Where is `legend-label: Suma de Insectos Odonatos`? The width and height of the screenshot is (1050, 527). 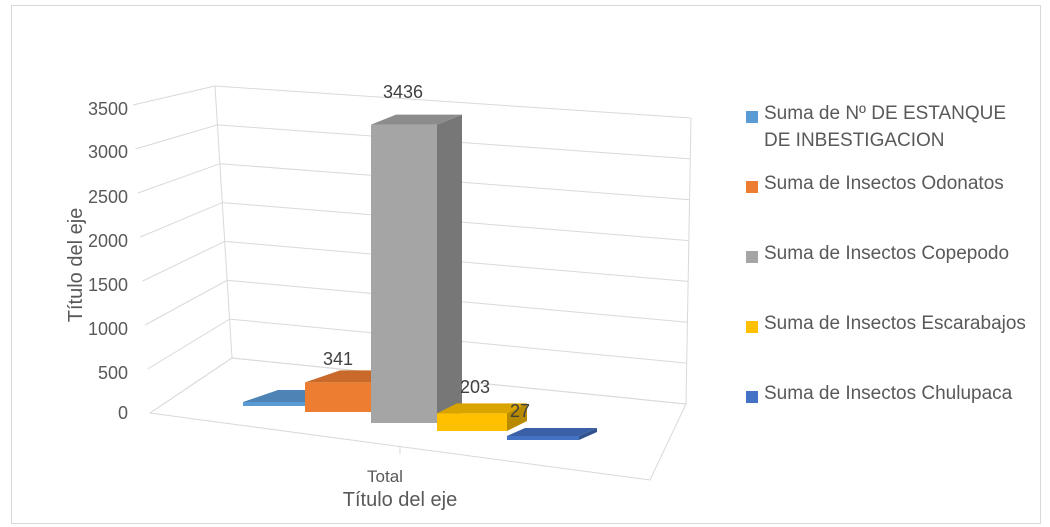
legend-label: Suma de Insectos Odonatos is located at coordinates (884, 183).